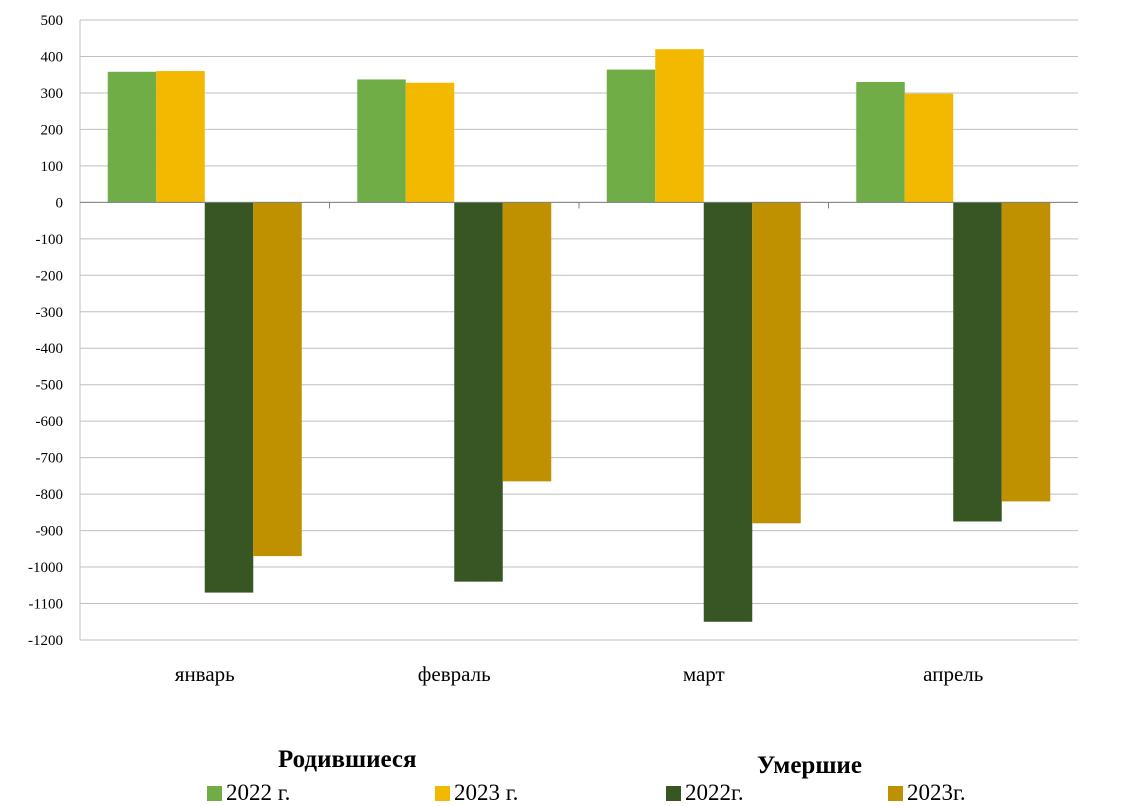  I want to click on x-category-label: январь, so click(205, 674).